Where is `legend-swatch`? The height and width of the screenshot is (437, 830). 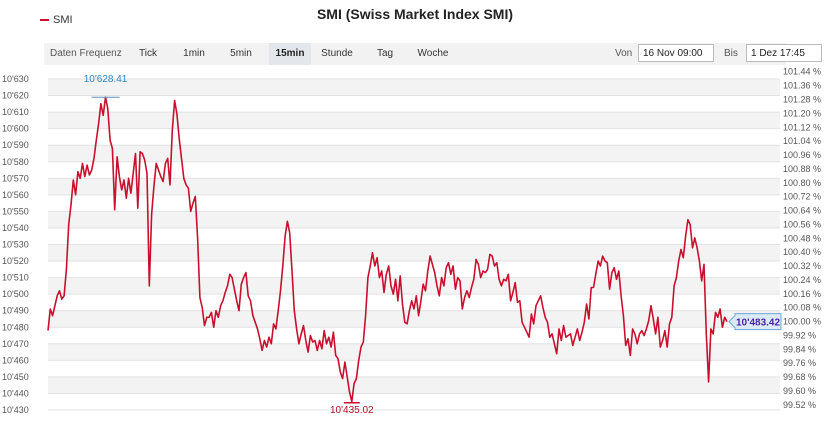
legend-swatch is located at coordinates (44, 20).